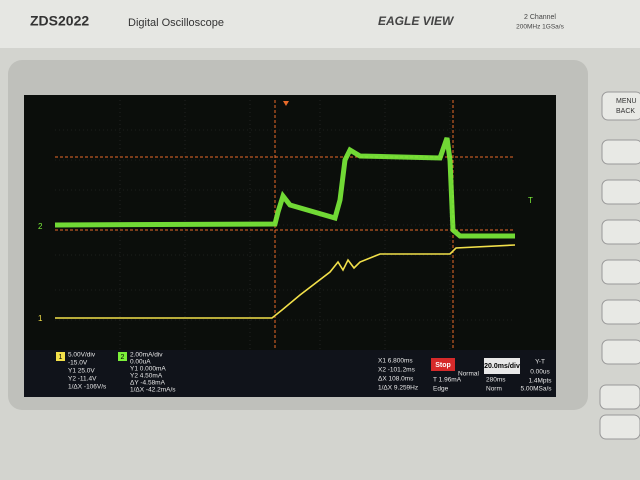 The height and width of the screenshot is (480, 640). What do you see at coordinates (540, 372) in the screenshot?
I see `delay: 0.00us` at bounding box center [540, 372].